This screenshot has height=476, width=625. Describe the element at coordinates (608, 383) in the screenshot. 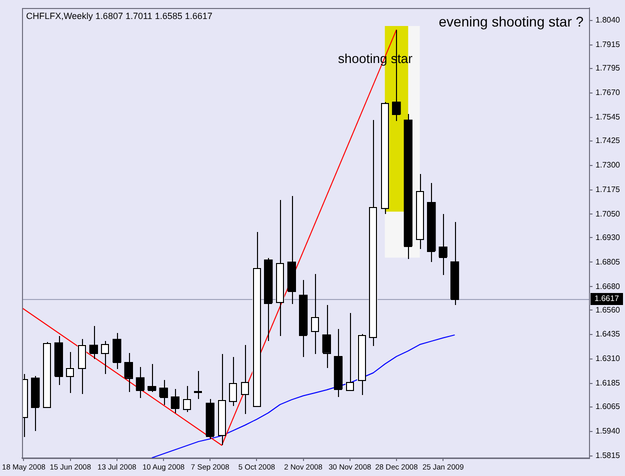

I see `y-tick-label: 1.6185` at that location.